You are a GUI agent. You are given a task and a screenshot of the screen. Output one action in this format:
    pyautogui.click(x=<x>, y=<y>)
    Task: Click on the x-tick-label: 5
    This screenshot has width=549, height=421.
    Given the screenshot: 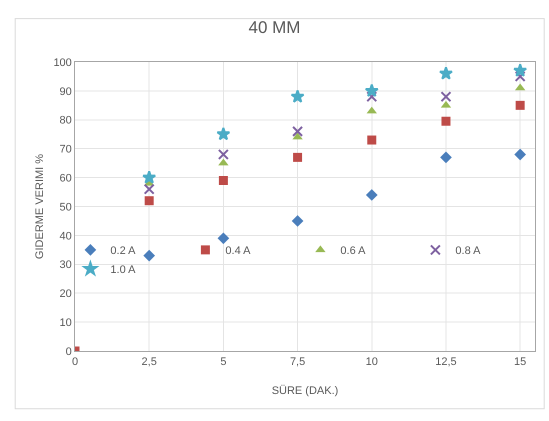 What is the action you would take?
    pyautogui.click(x=223, y=362)
    